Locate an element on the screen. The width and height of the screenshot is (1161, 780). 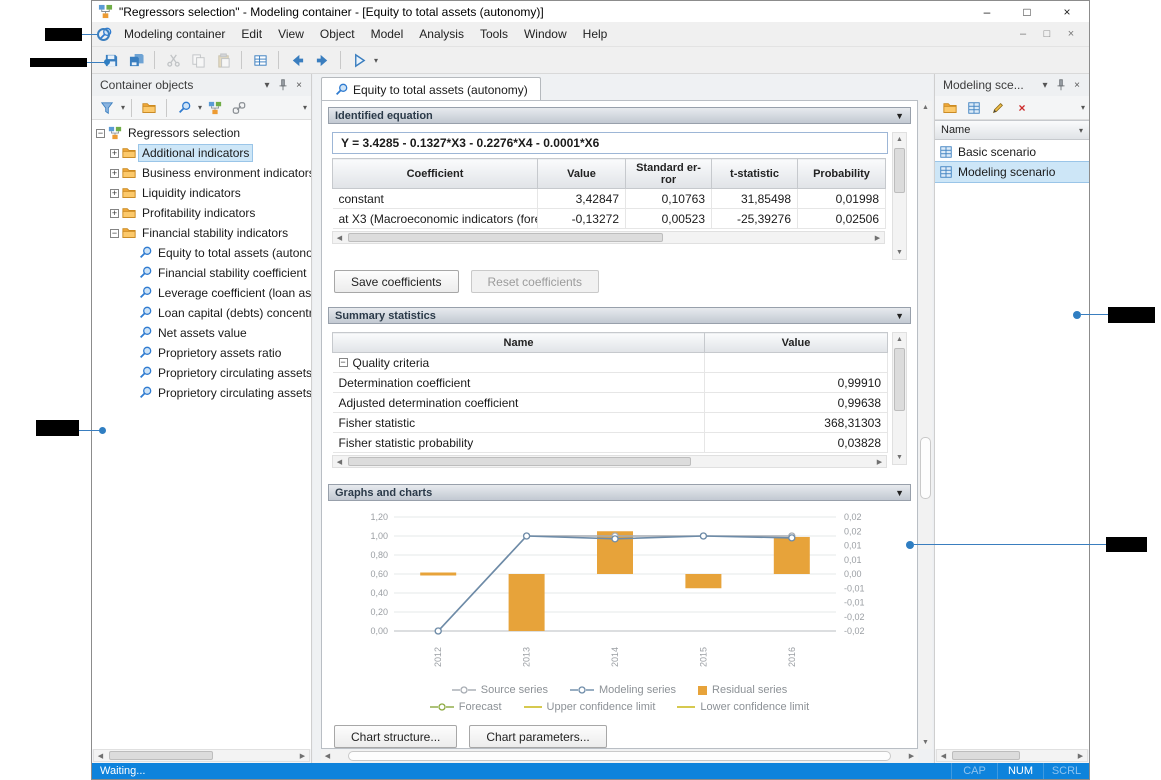
tree-item-proprietory-circulating-assets-2: Proprietory circulating assets is located at coordinates (201, 393).